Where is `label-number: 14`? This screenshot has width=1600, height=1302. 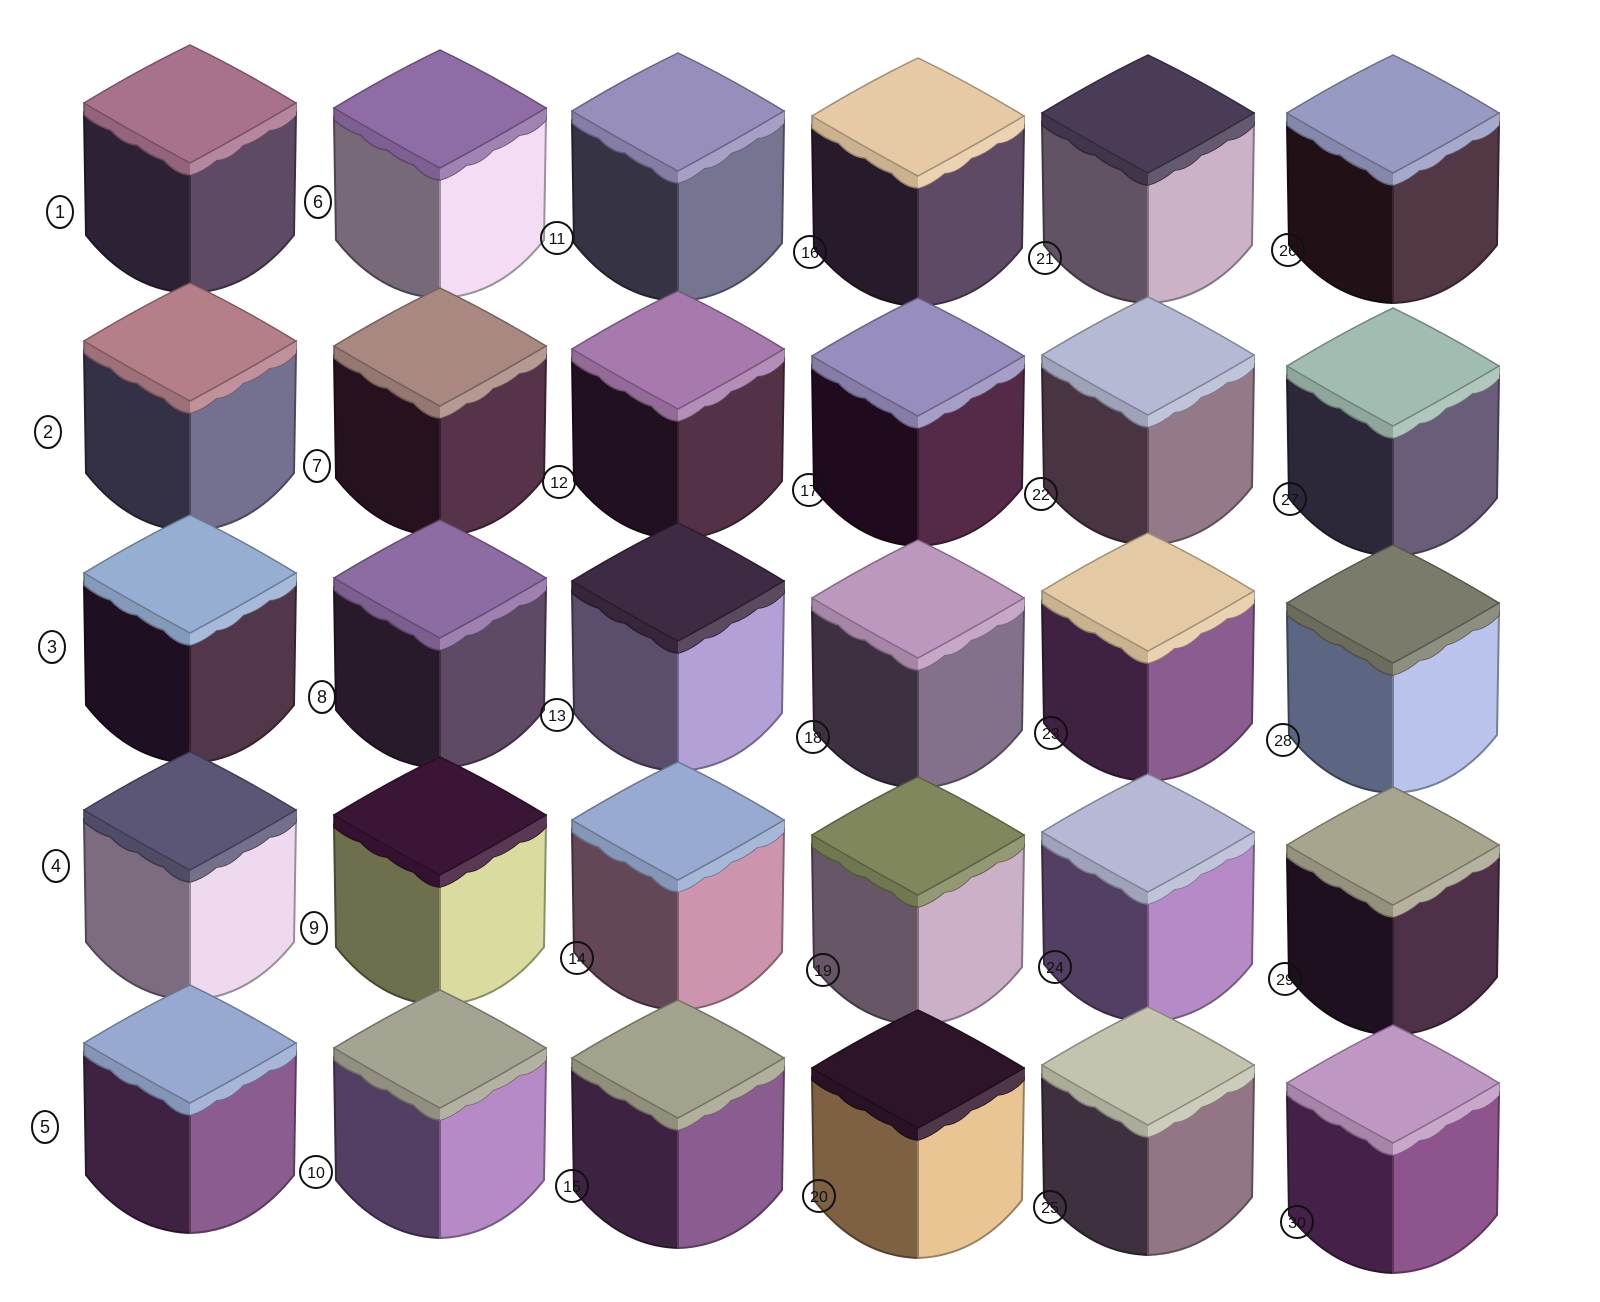
label-number: 14 is located at coordinates (577, 959).